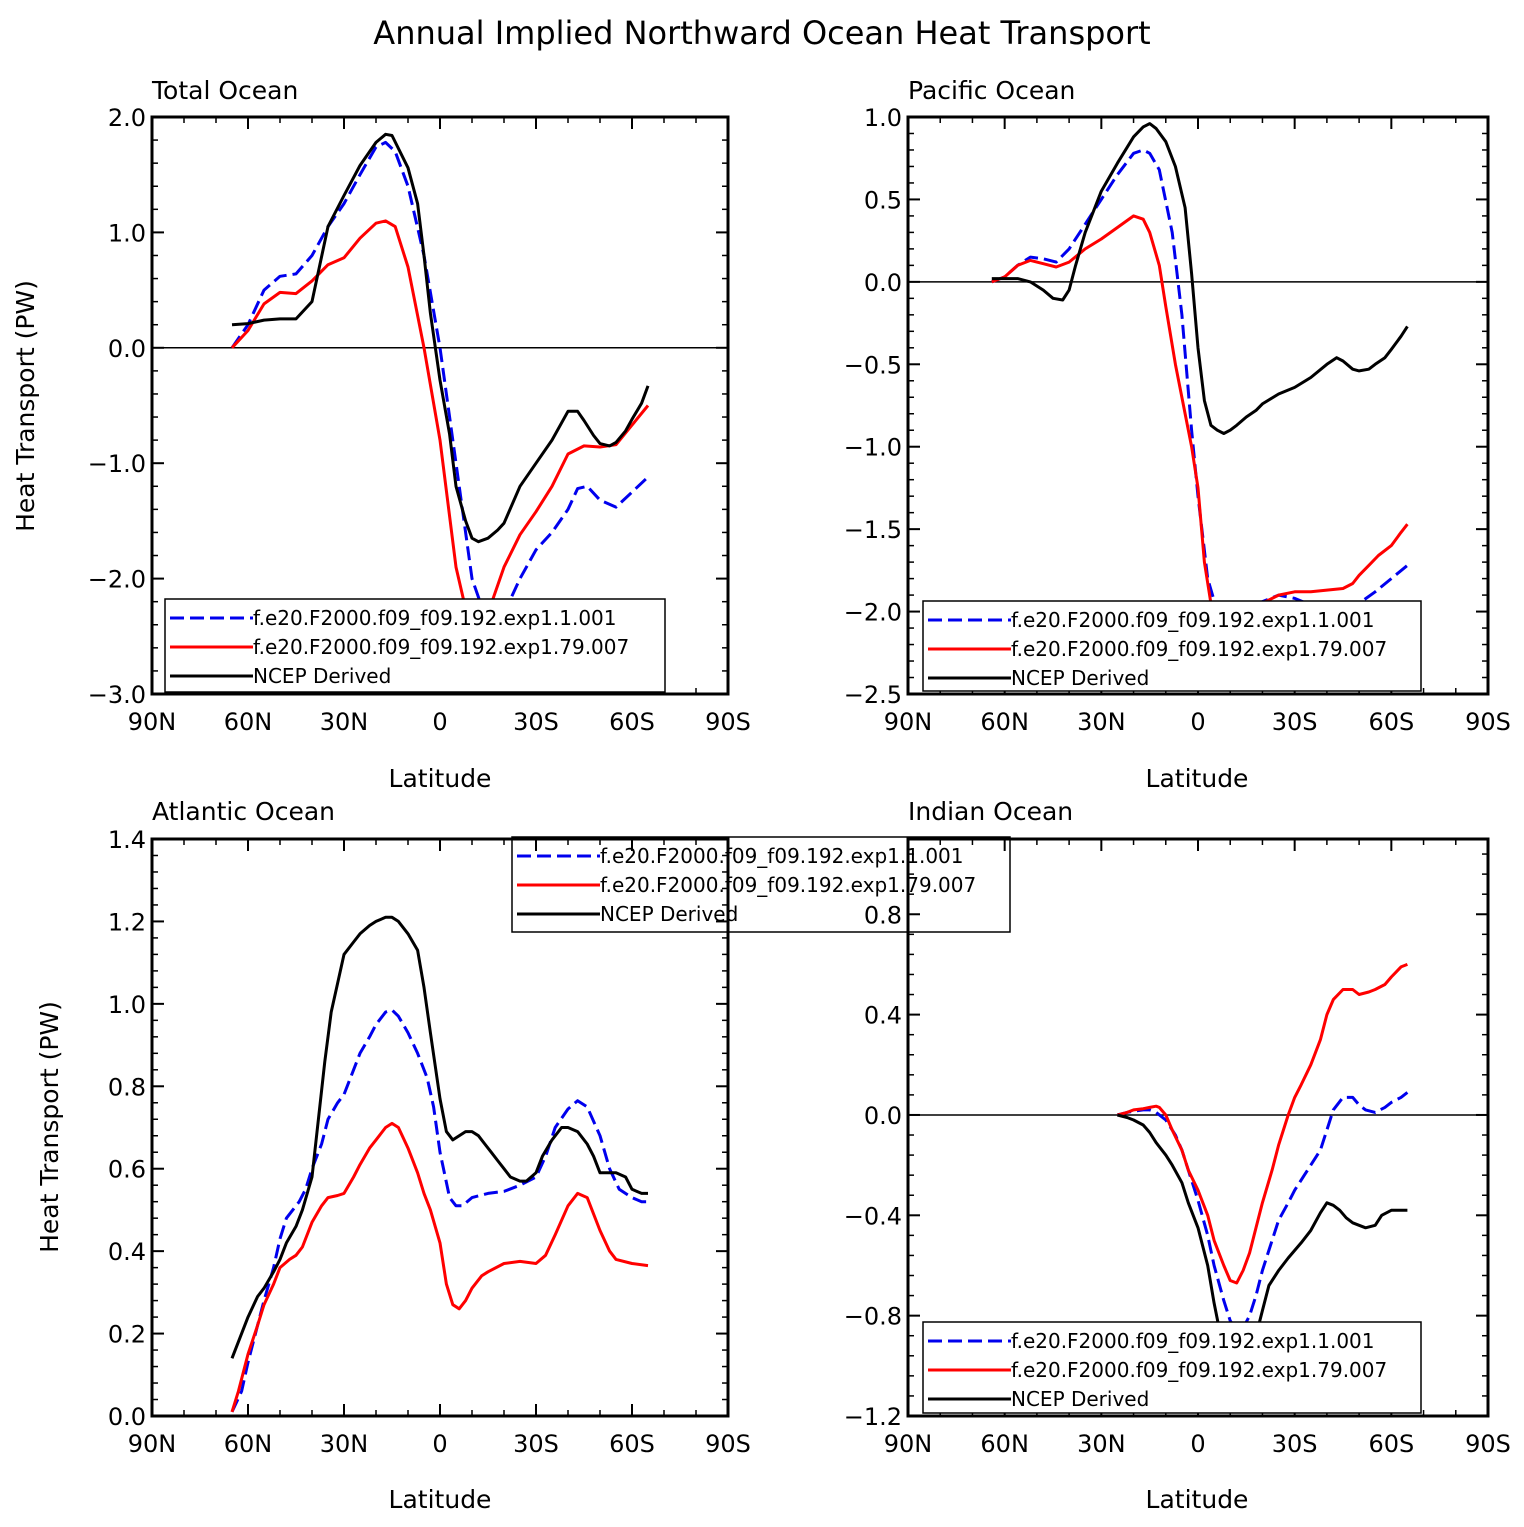  I want to click on y-tick-label: 1.2, so click(127, 922).